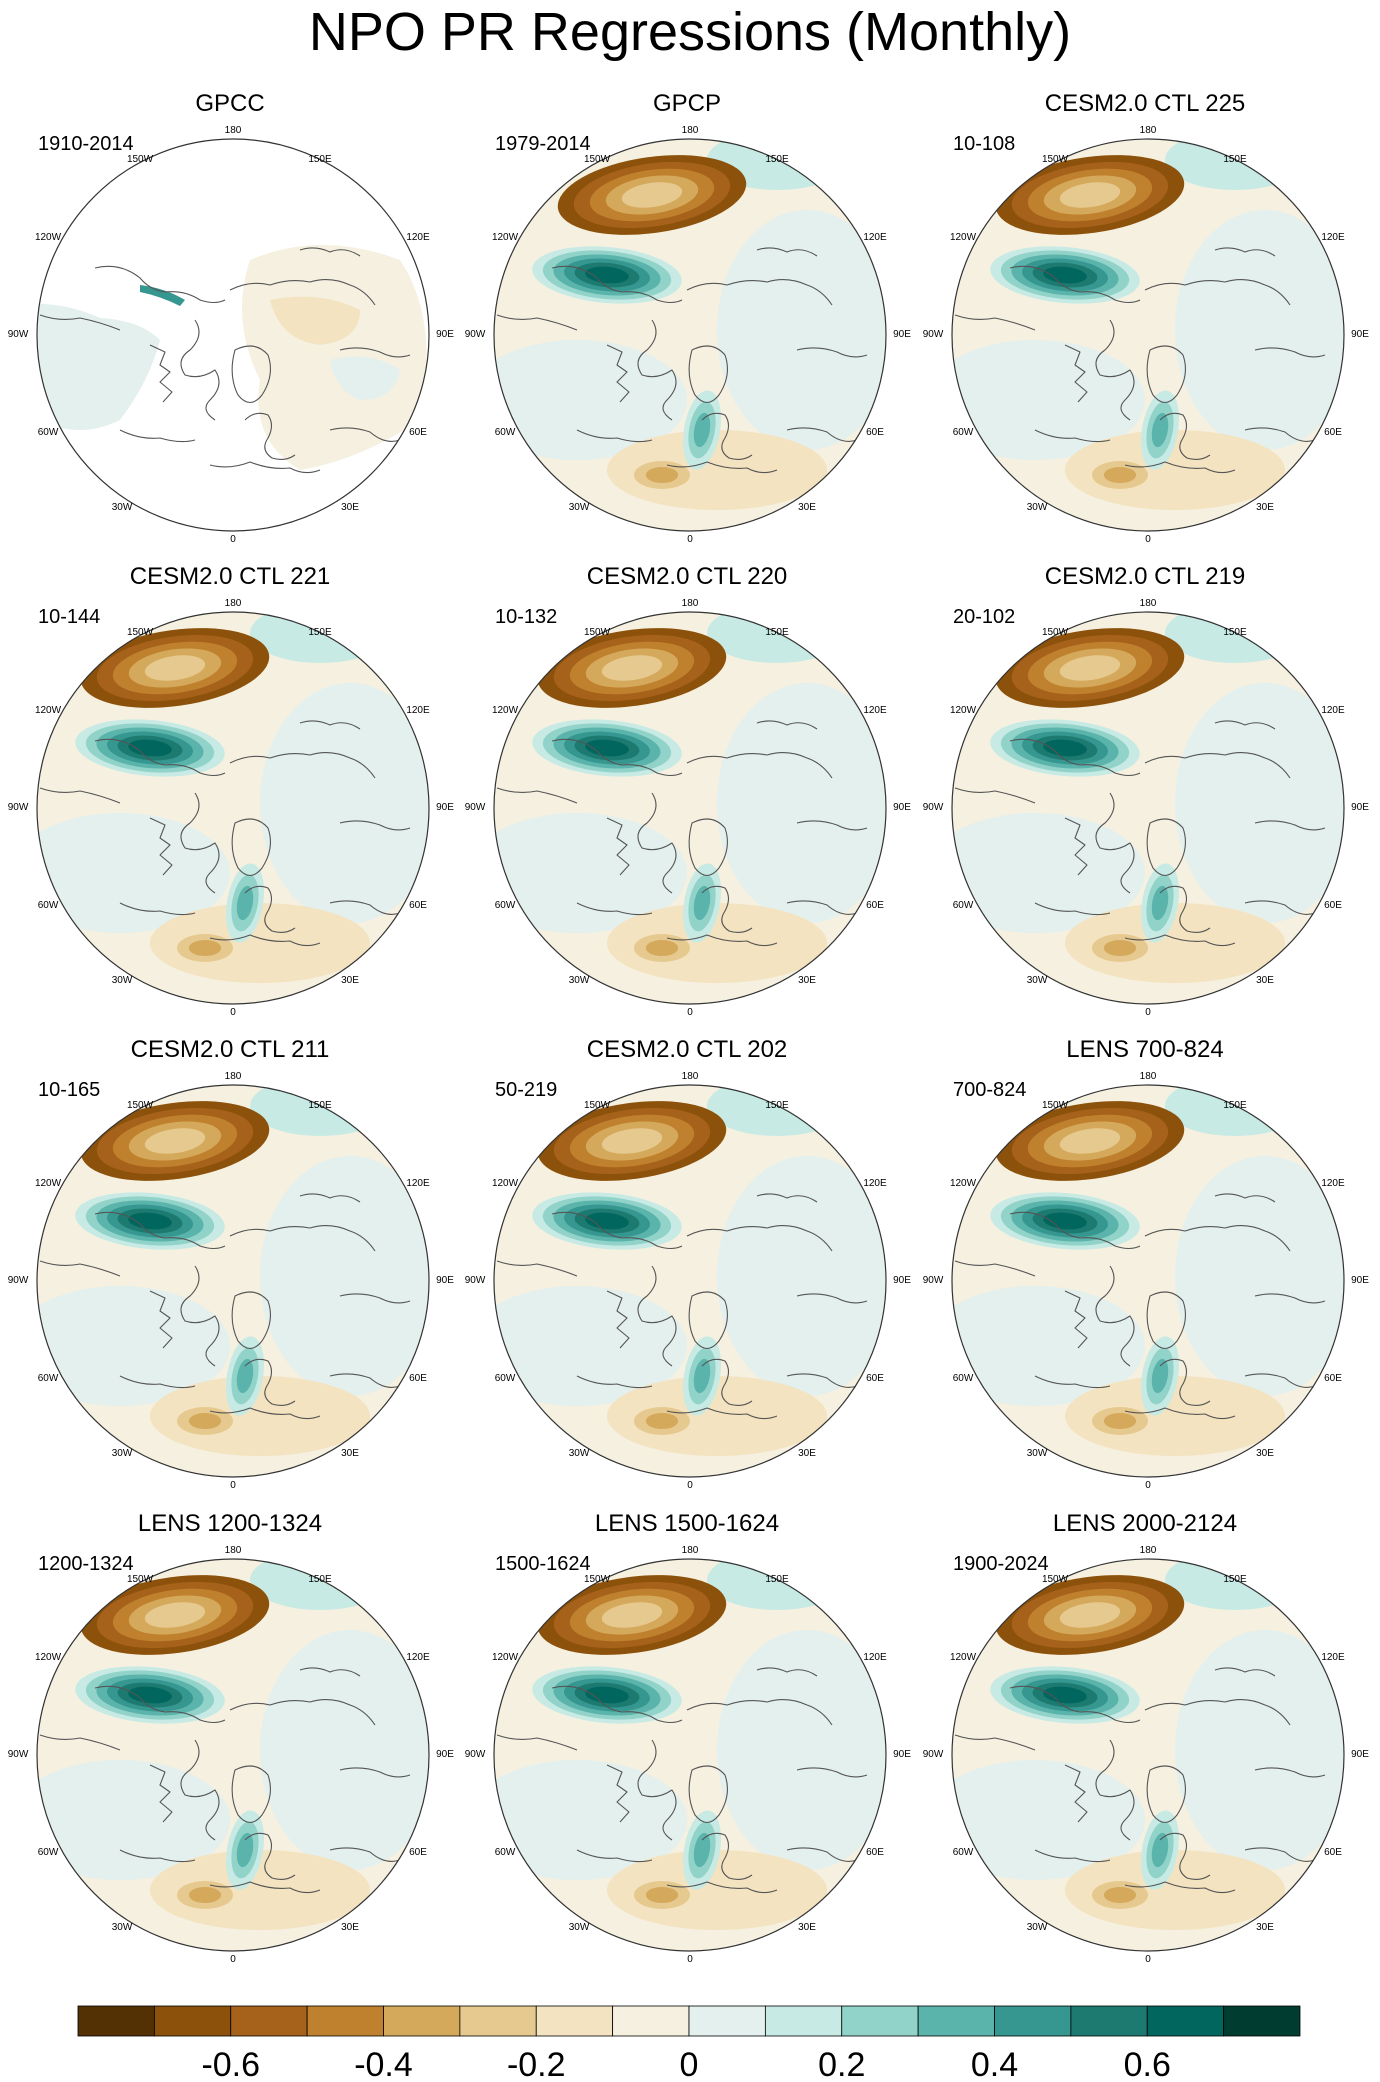 The height and width of the screenshot is (2082, 1380). Describe the element at coordinates (230, 103) in the screenshot. I see `panel-title: GPCC` at that location.